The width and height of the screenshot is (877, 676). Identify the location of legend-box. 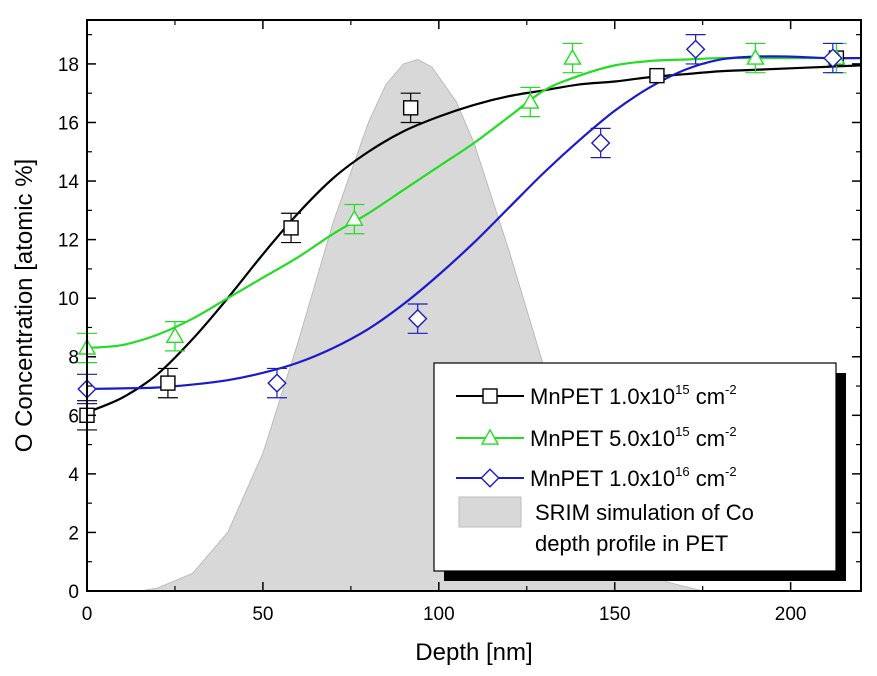
(635, 467).